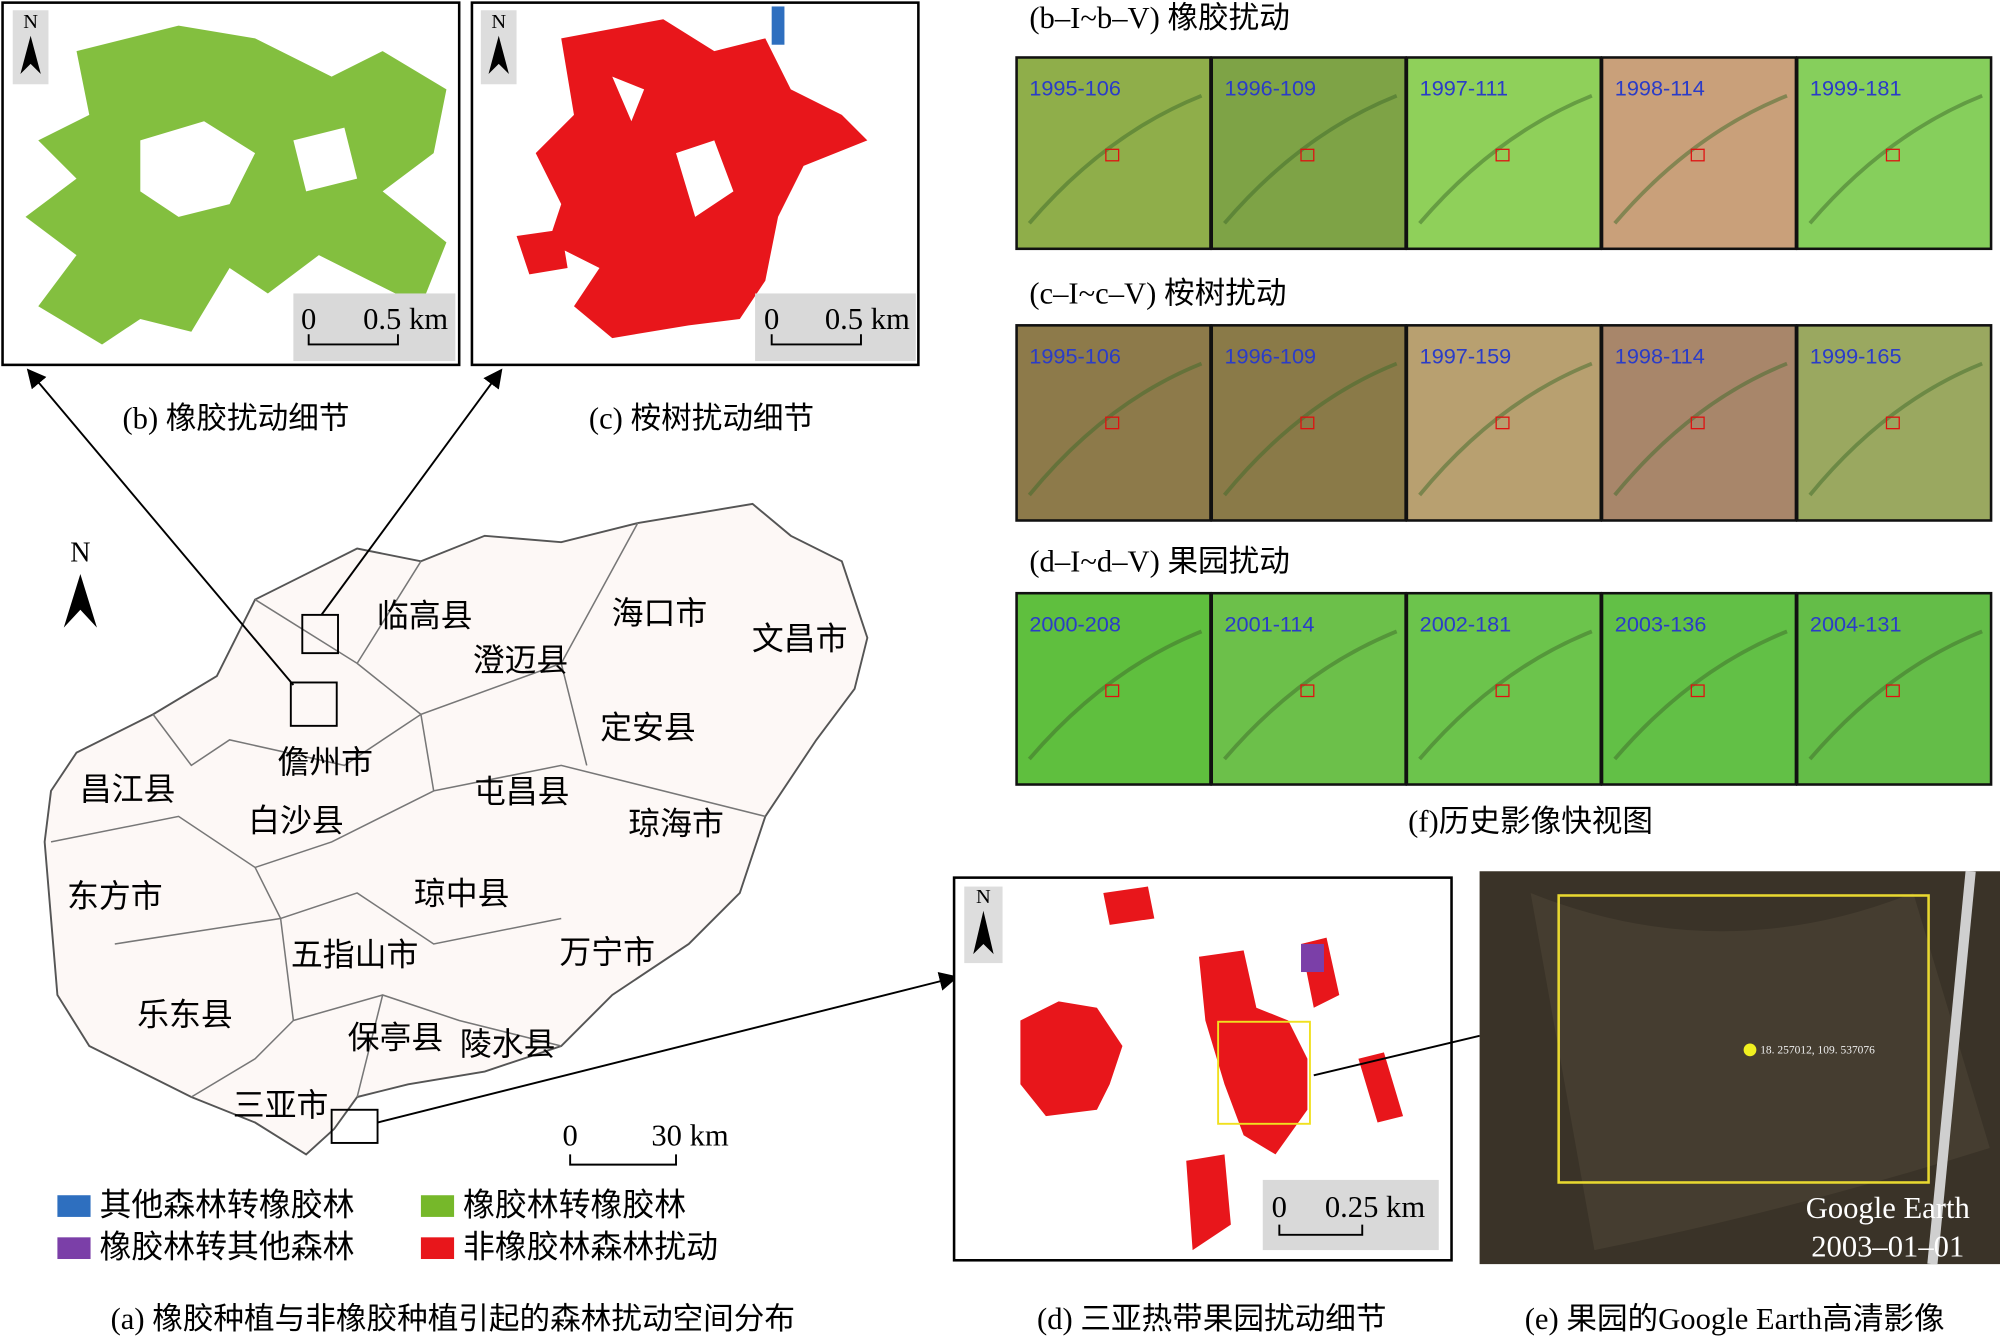 Image resolution: width=2000 pixels, height=1342 pixels. I want to click on county-label: 白沙县, so click(296, 821).